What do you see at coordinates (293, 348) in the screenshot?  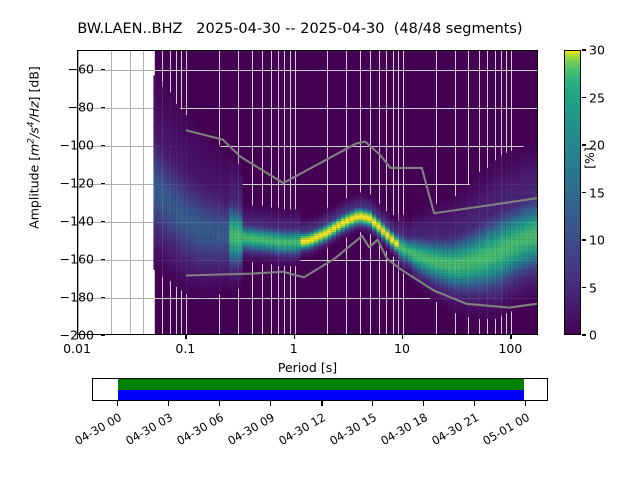 I see `x-axis-tick-label: 1` at bounding box center [293, 348].